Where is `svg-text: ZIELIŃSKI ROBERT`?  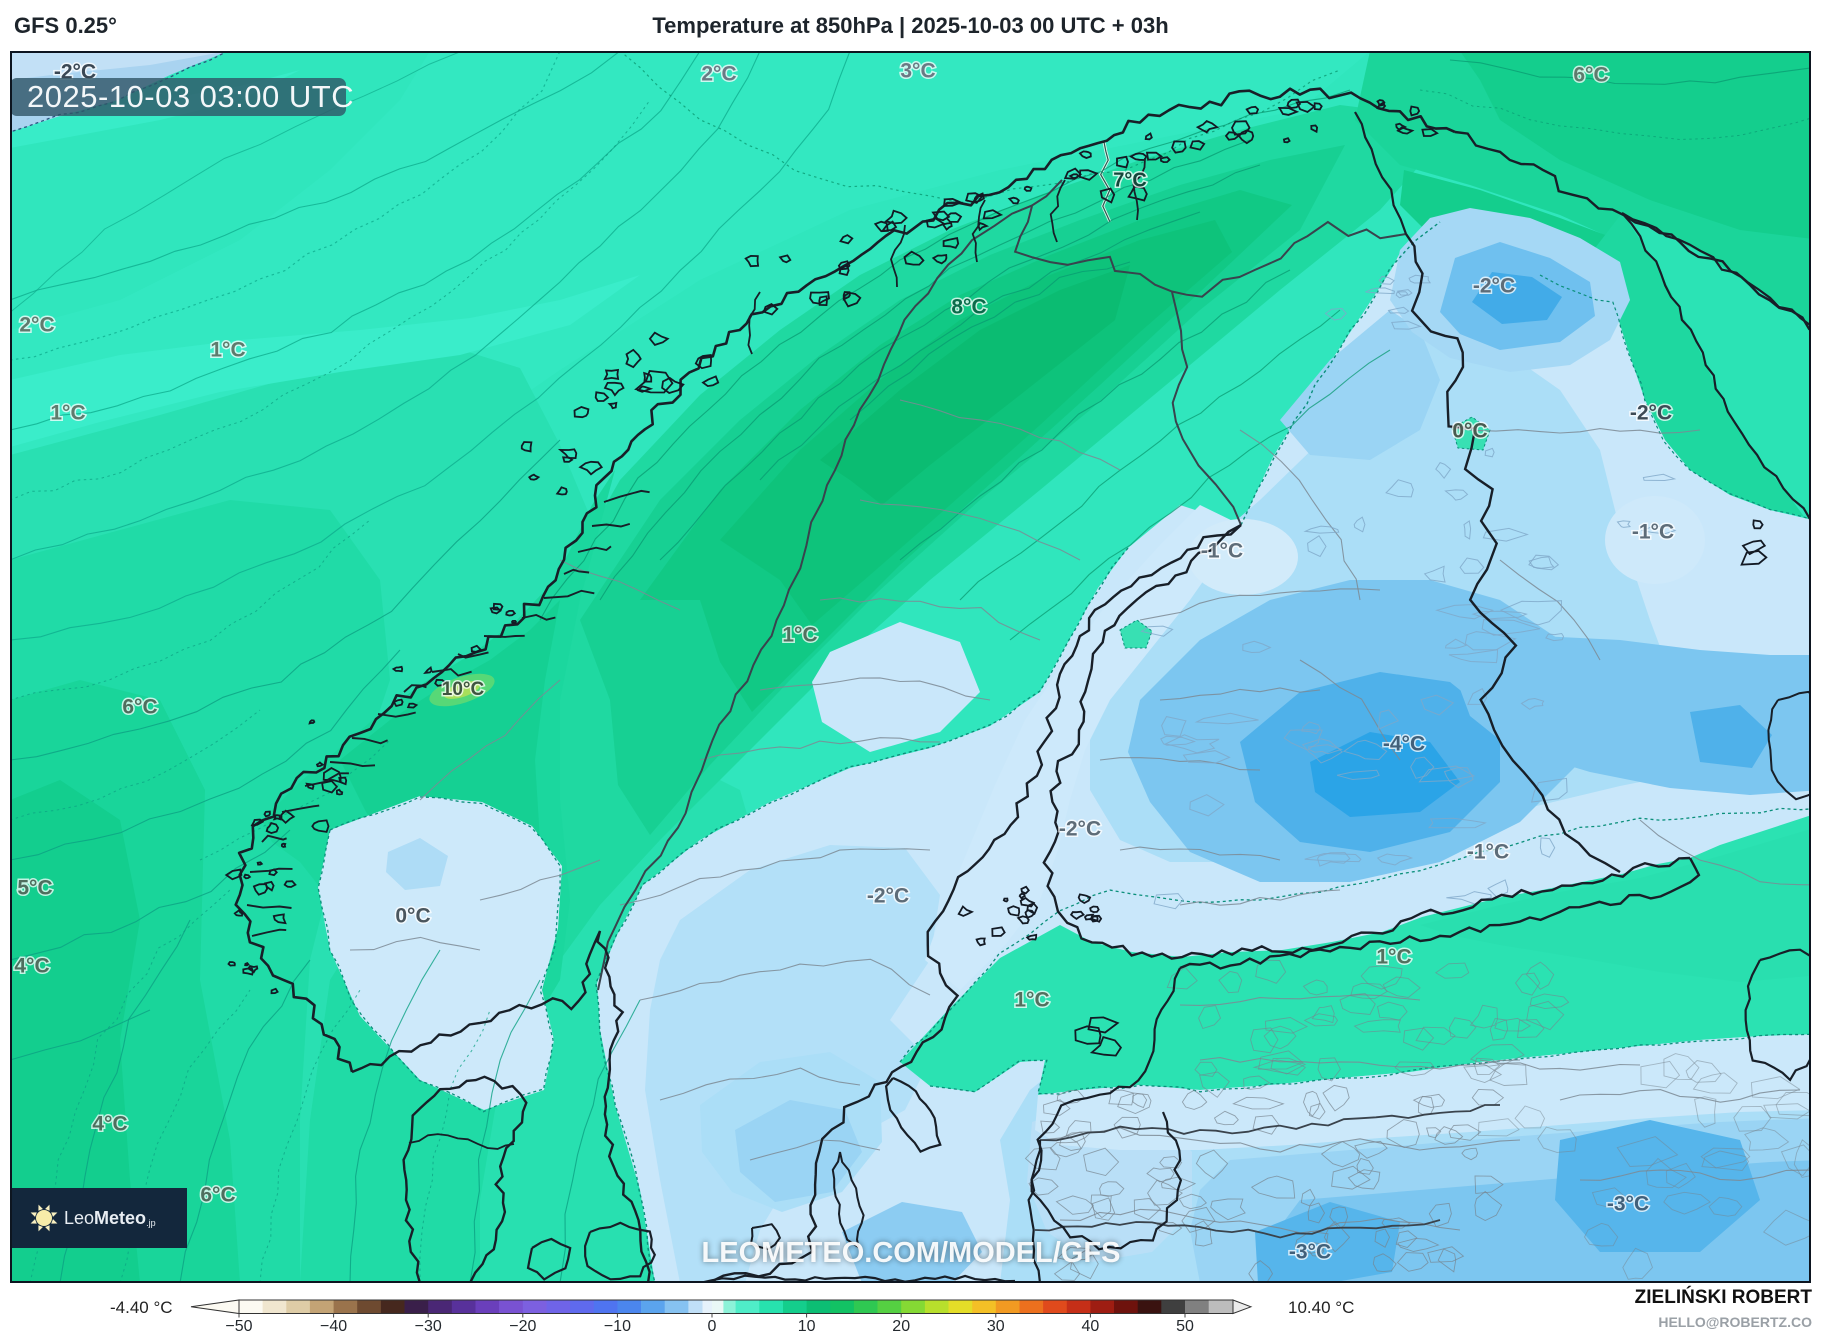 svg-text: ZIELIŃSKI ROBERT is located at coordinates (1724, 1297).